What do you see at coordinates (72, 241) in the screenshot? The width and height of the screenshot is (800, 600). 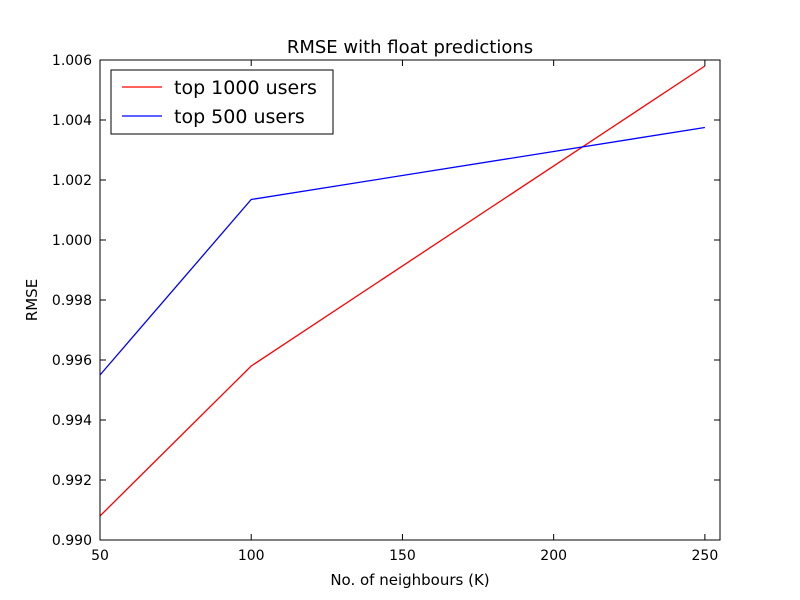 I see `y-tick-label: 1.000` at bounding box center [72, 241].